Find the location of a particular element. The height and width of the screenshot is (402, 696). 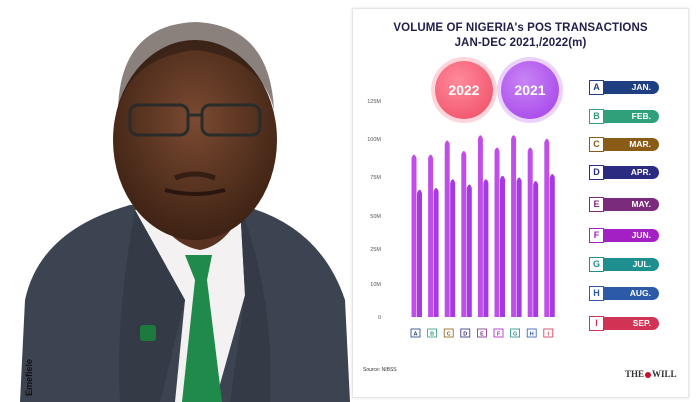

x-tick-label: B is located at coordinates (432, 335).